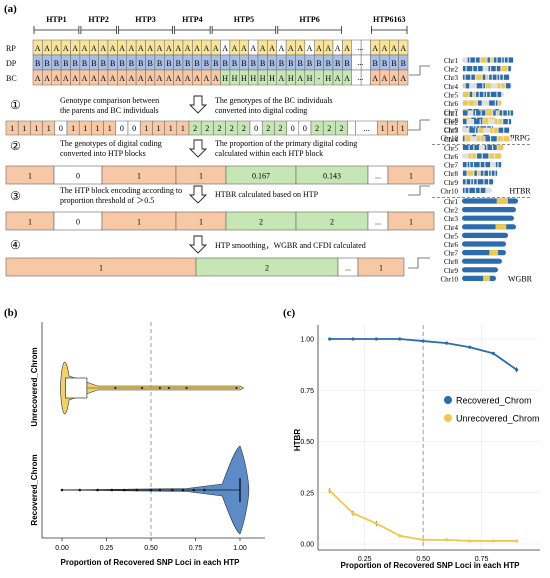  What do you see at coordinates (15, 105) in the screenshot?
I see `step1-marker: ①` at bounding box center [15, 105].